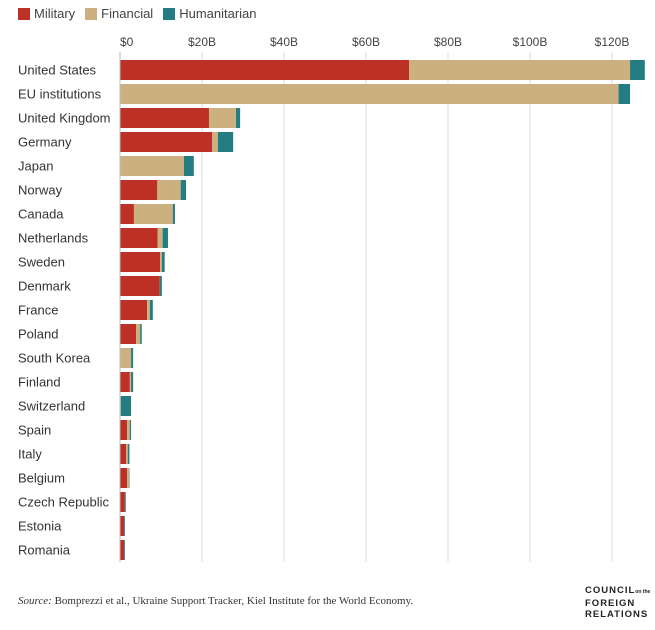 The height and width of the screenshot is (630, 655). I want to click on legend-item-military: Military, so click(46, 13).